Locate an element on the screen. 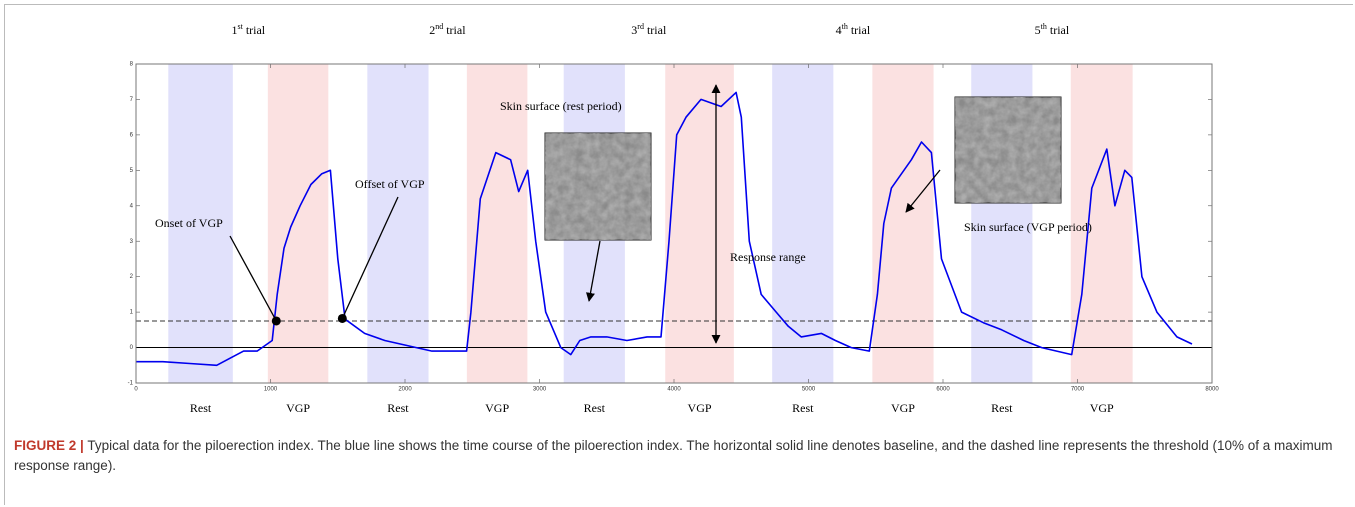  annotation: Offset of VGP is located at coordinates (390, 184).